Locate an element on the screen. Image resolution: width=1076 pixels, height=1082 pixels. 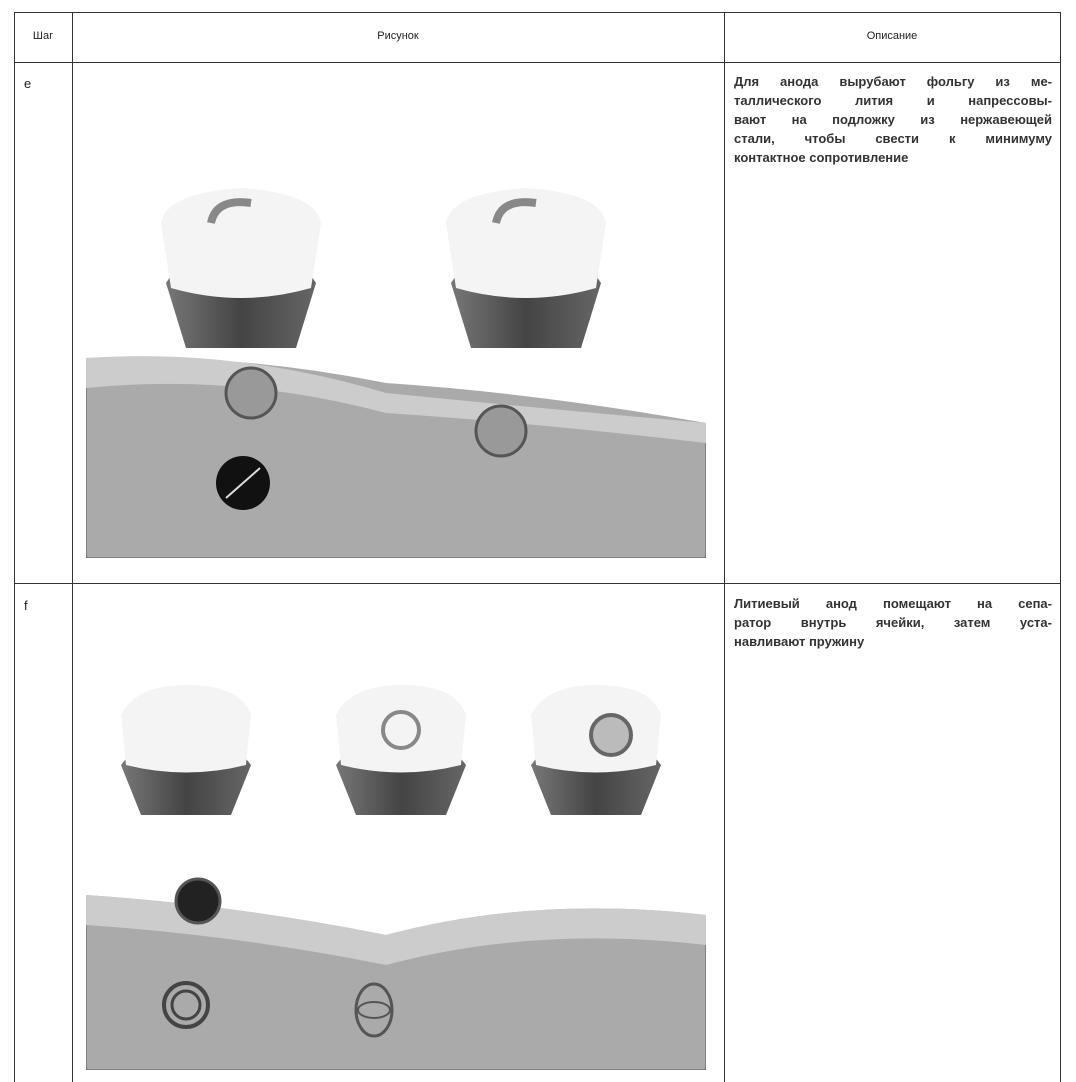
header-description: Описание is located at coordinates (892, 36).